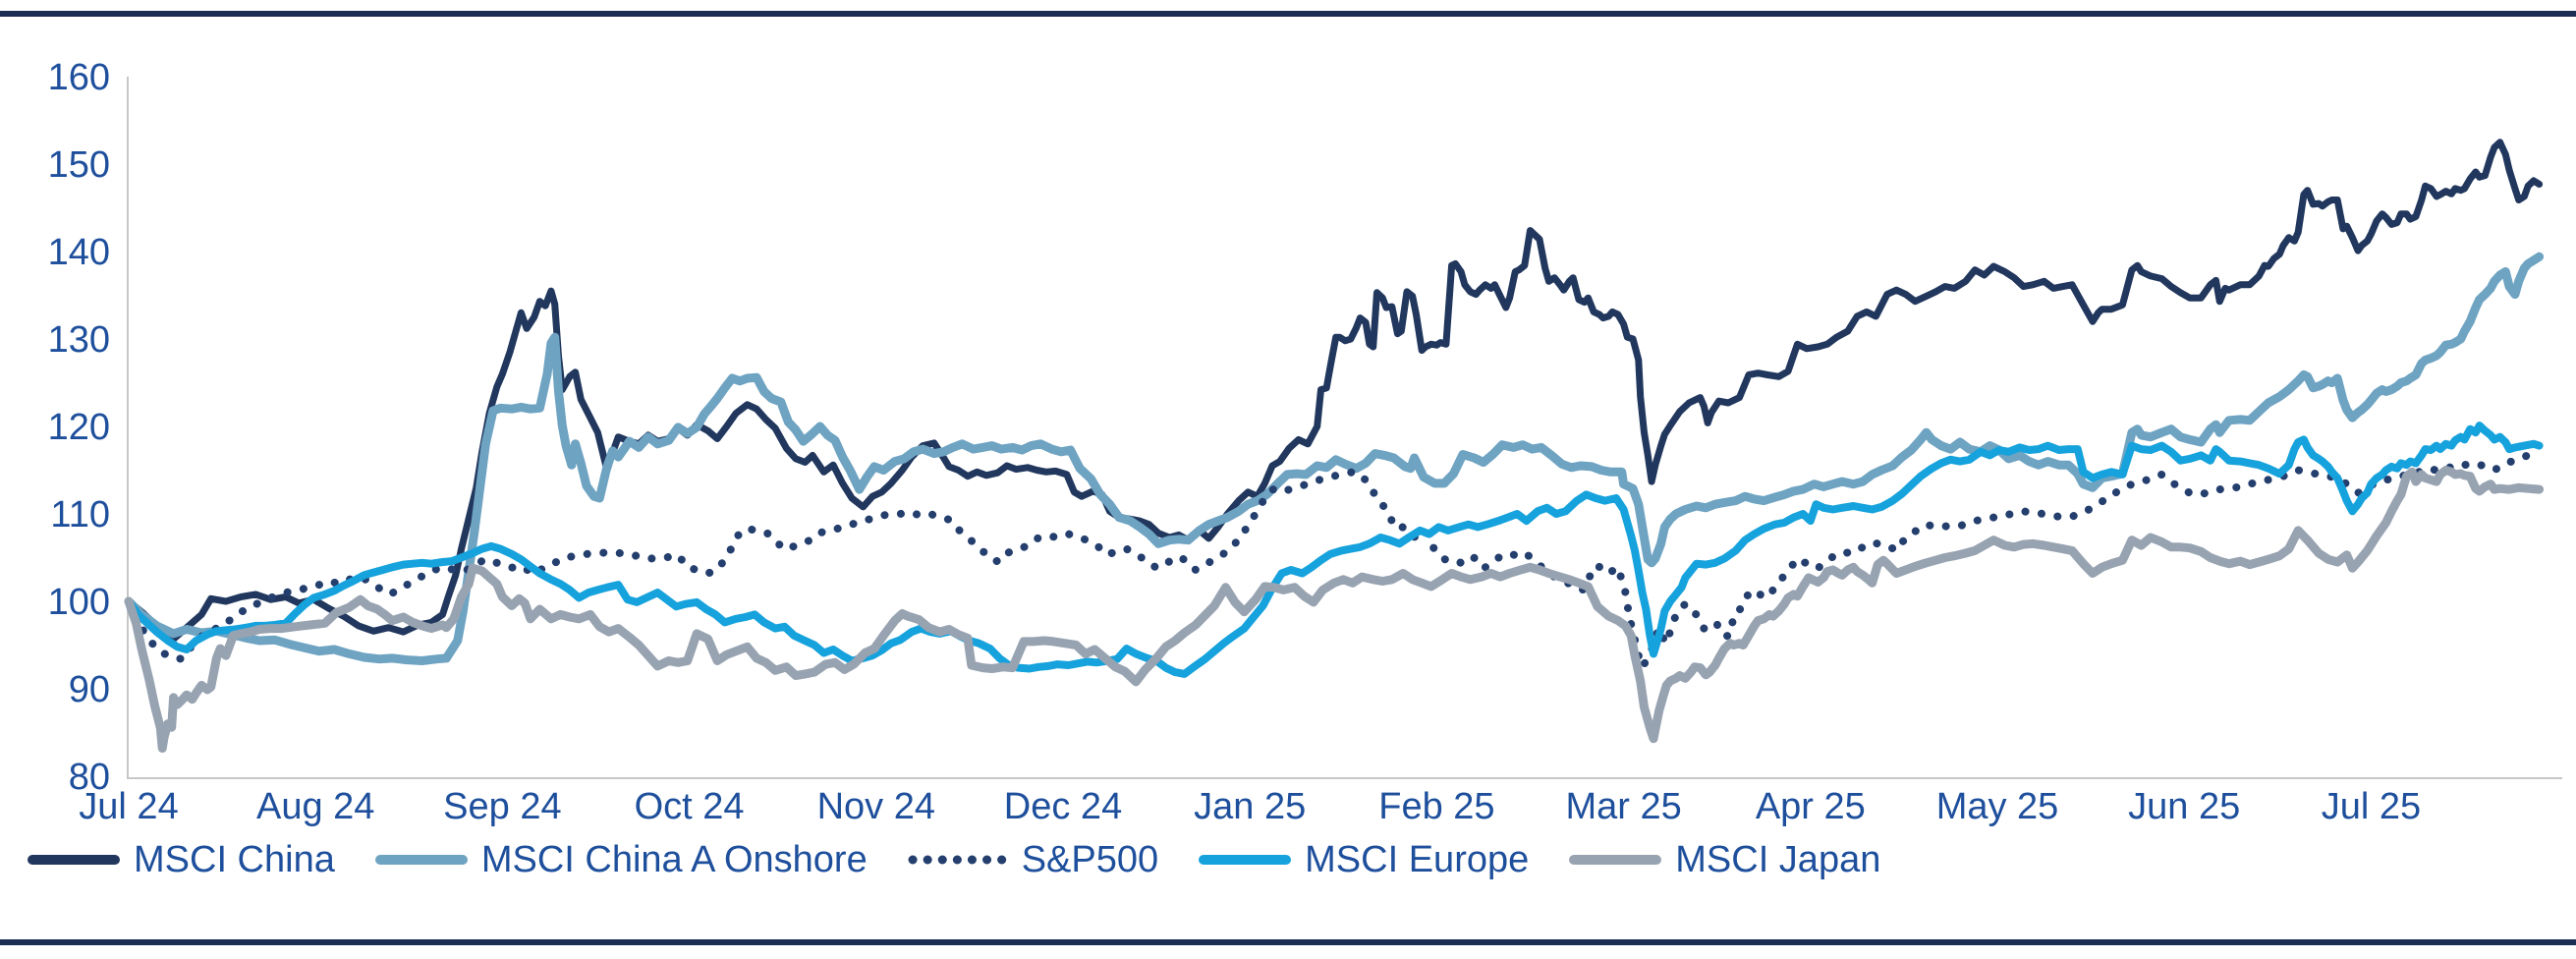 This screenshot has width=2576, height=959. Describe the element at coordinates (79, 340) in the screenshot. I see `y-axis-tick-label: 130` at that location.